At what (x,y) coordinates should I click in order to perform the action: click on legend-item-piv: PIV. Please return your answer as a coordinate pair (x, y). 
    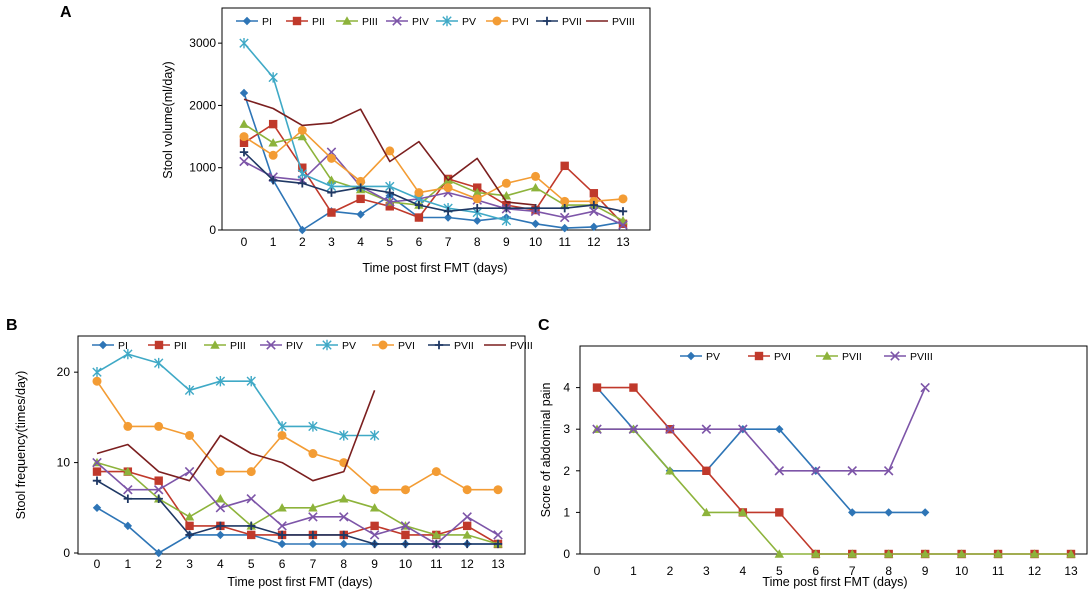
    Looking at the image, I should click on (407, 22).